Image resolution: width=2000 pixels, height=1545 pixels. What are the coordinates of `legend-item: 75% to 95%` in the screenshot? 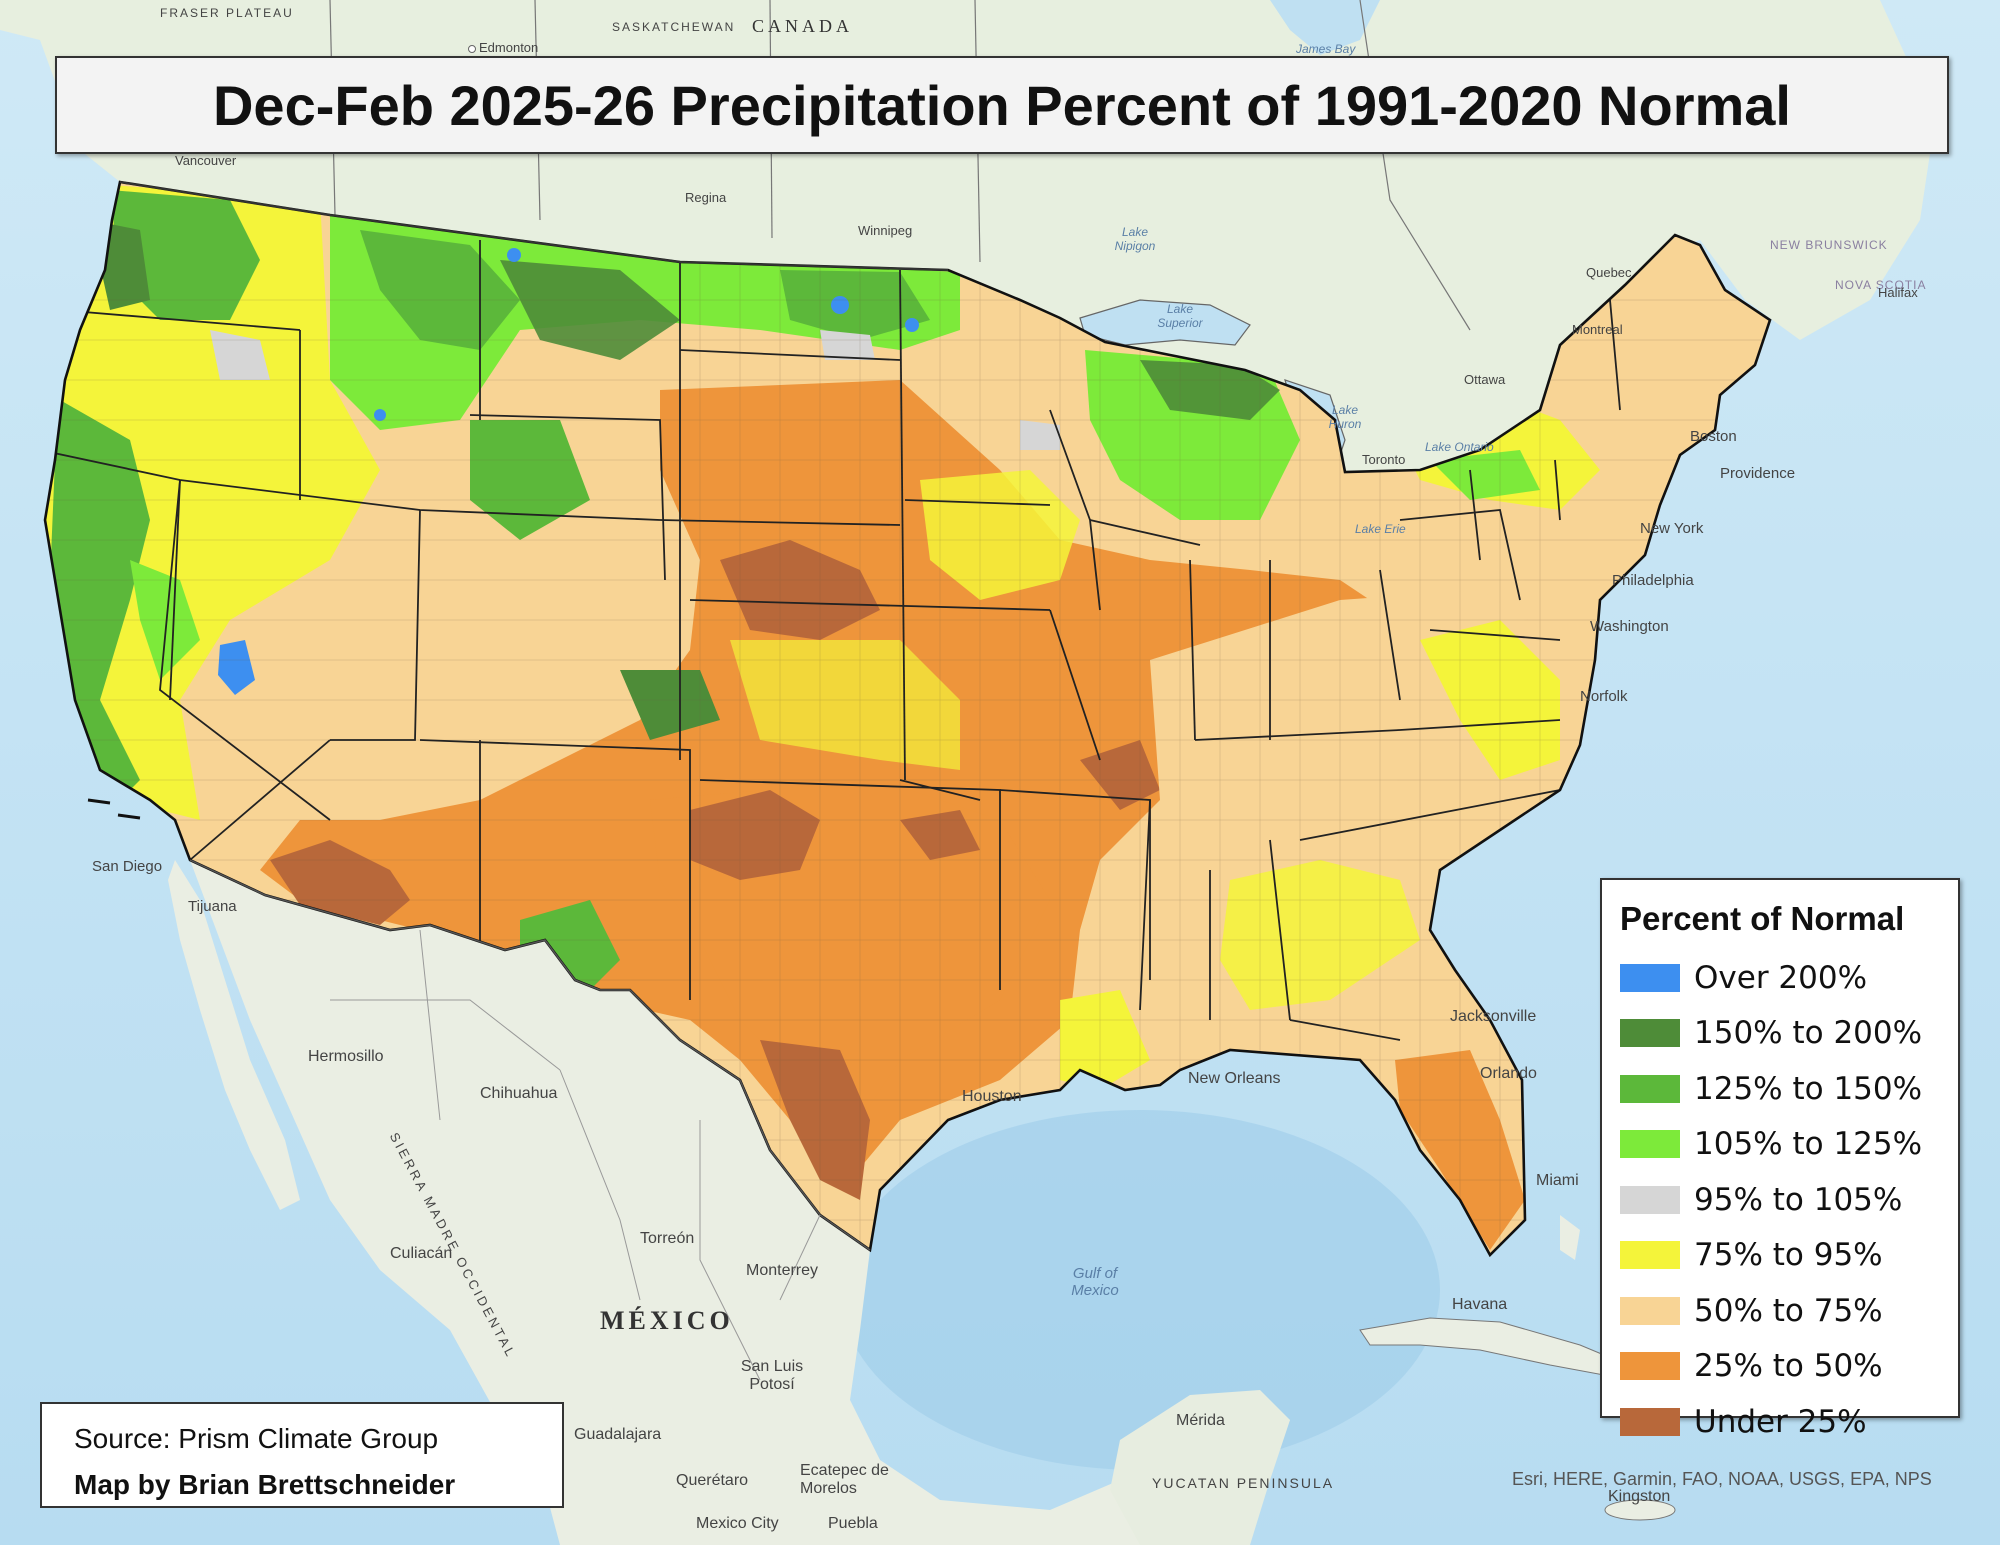 It's located at (1781, 1256).